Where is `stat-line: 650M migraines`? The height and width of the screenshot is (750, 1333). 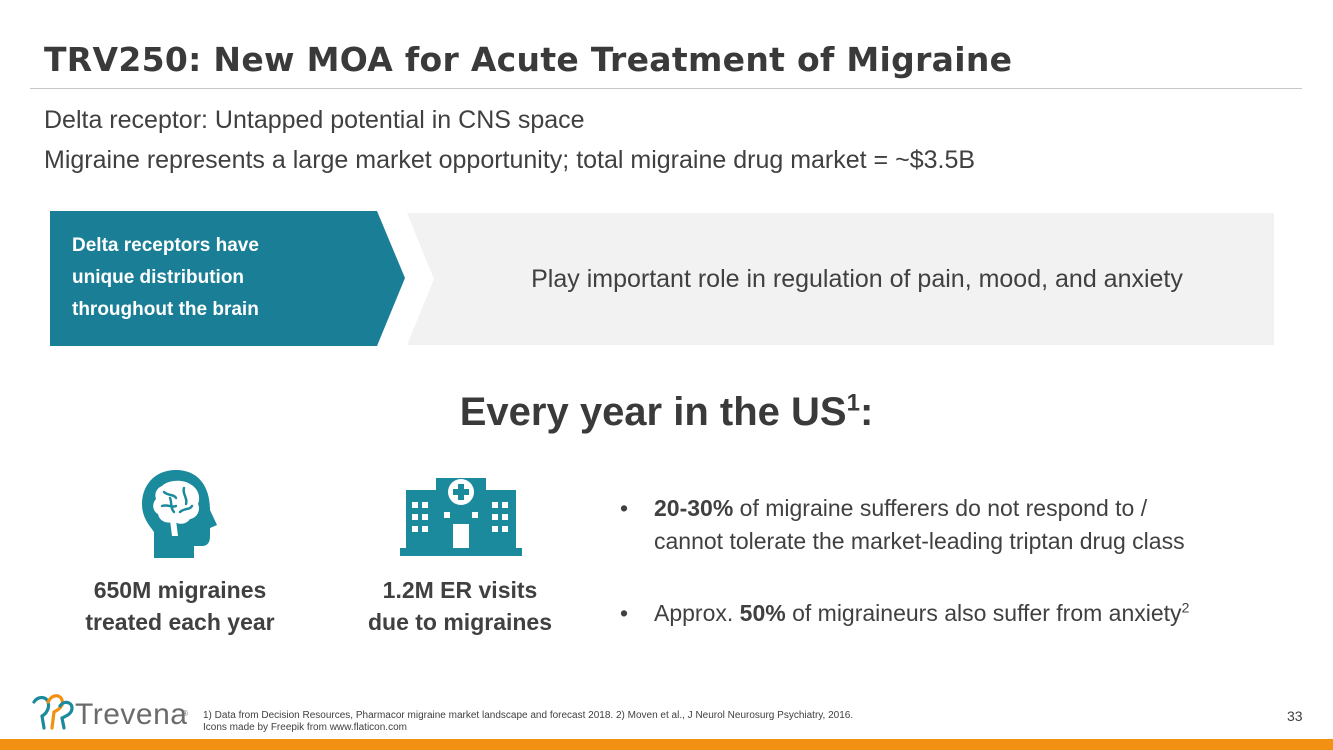 stat-line: 650M migraines is located at coordinates (180, 590).